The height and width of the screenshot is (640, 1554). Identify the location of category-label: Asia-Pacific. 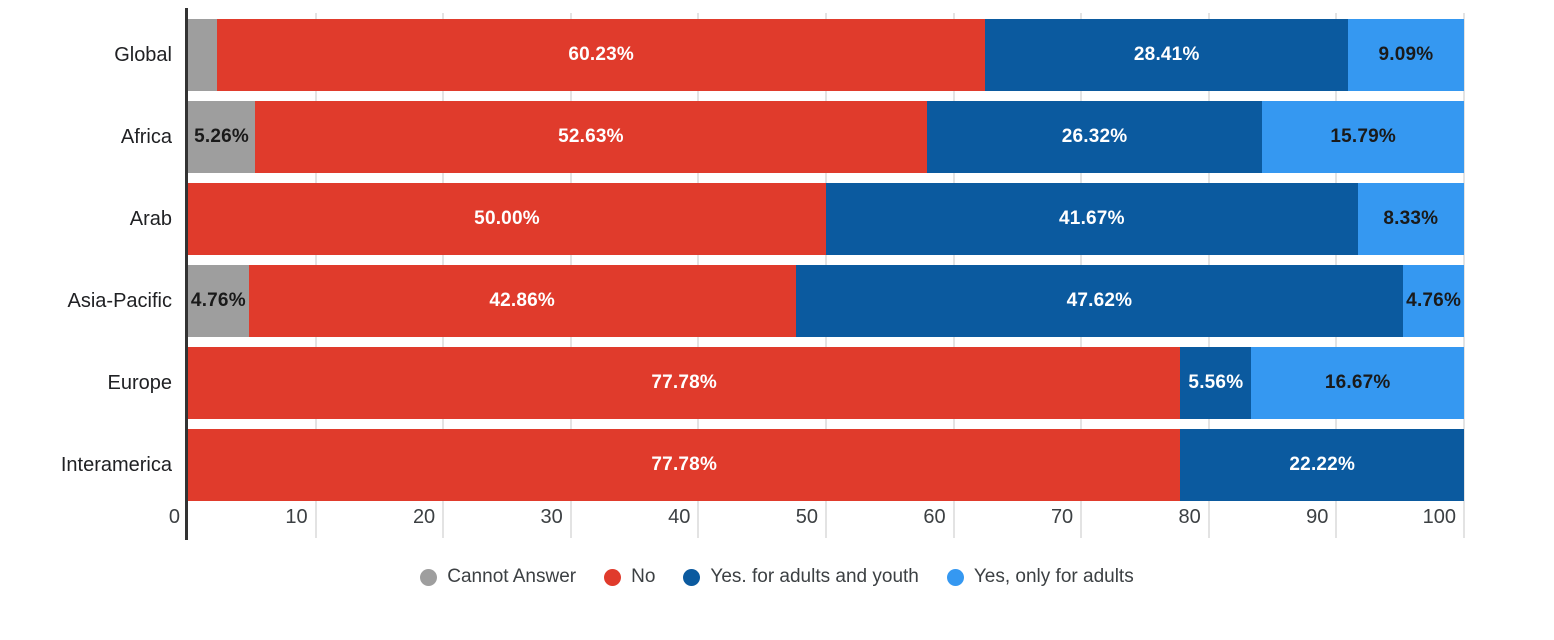
(119, 301).